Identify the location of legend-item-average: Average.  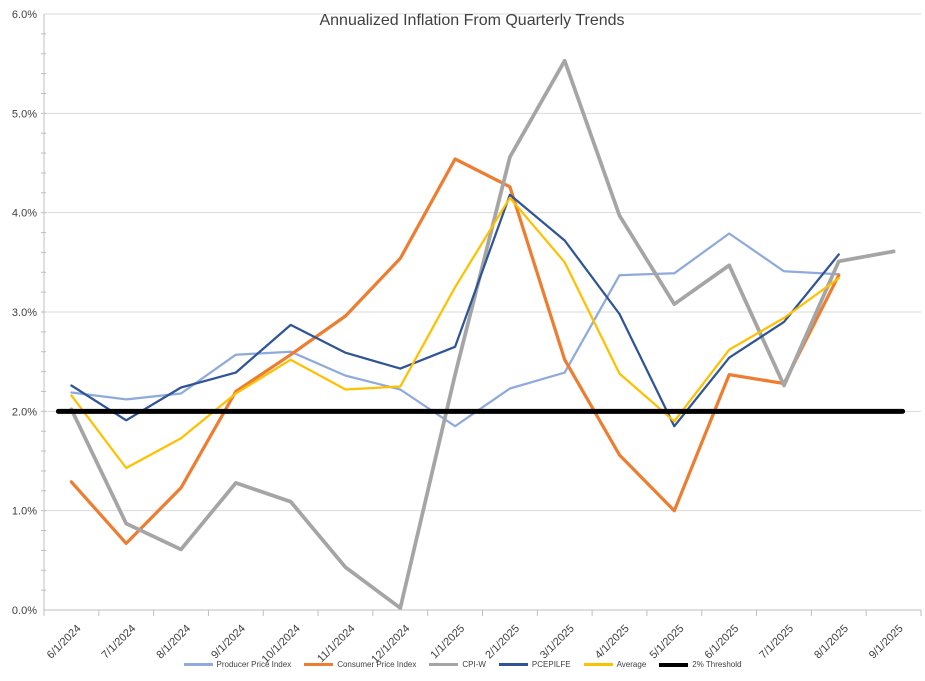
(615, 664).